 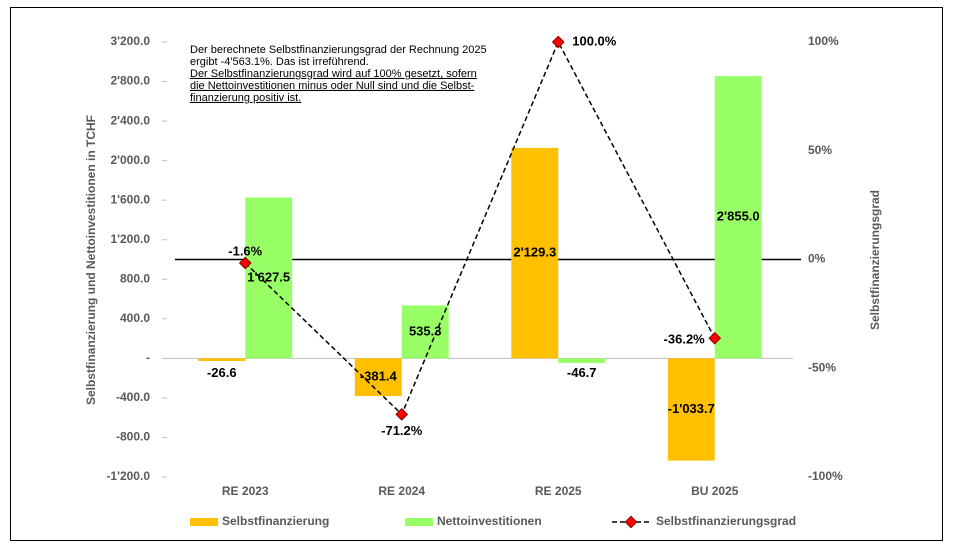 What do you see at coordinates (822, 367) in the screenshot?
I see `y2-tick-label: -50%` at bounding box center [822, 367].